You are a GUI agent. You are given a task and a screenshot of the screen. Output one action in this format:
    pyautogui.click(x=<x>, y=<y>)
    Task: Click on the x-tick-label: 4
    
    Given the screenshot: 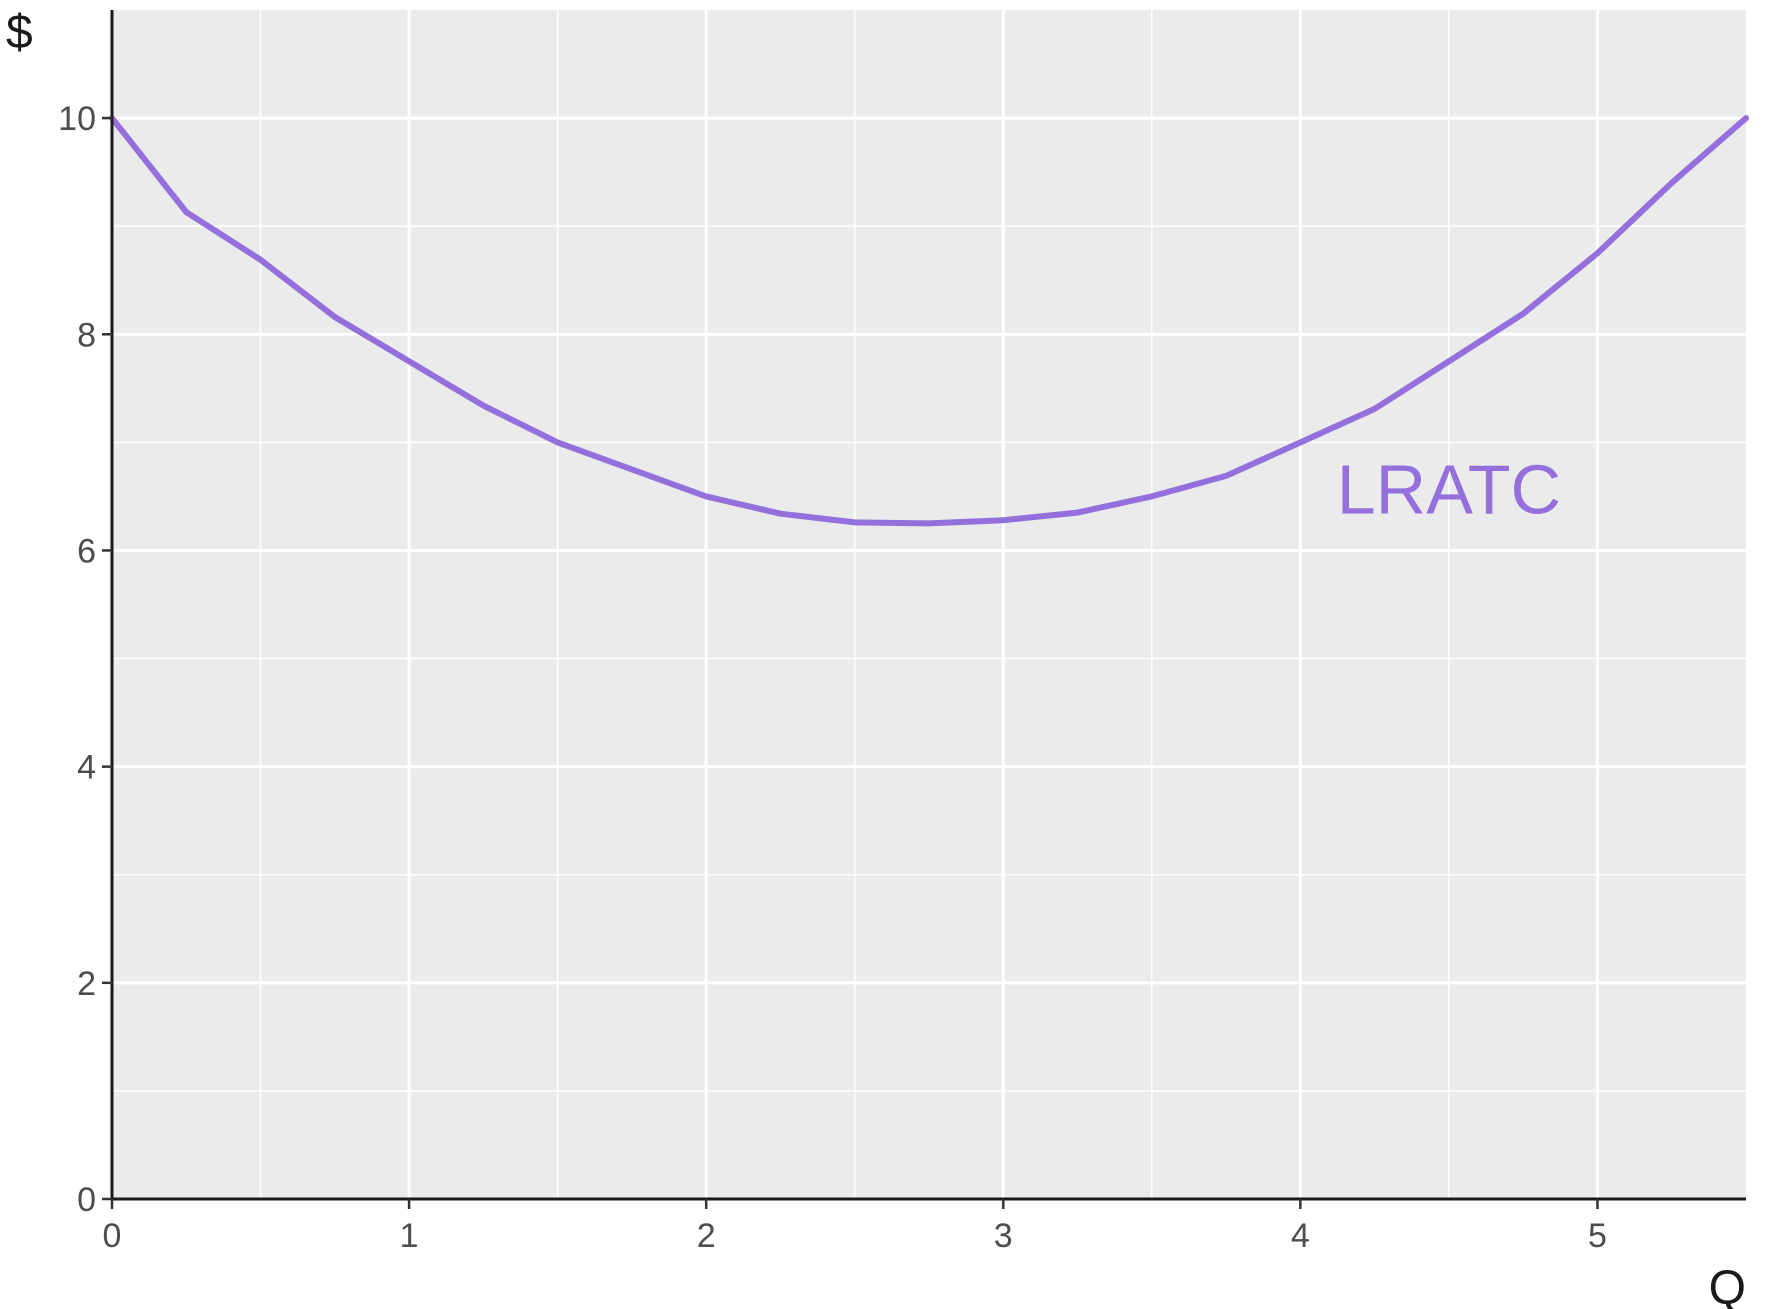 What is the action you would take?
    pyautogui.click(x=1300, y=1236)
    